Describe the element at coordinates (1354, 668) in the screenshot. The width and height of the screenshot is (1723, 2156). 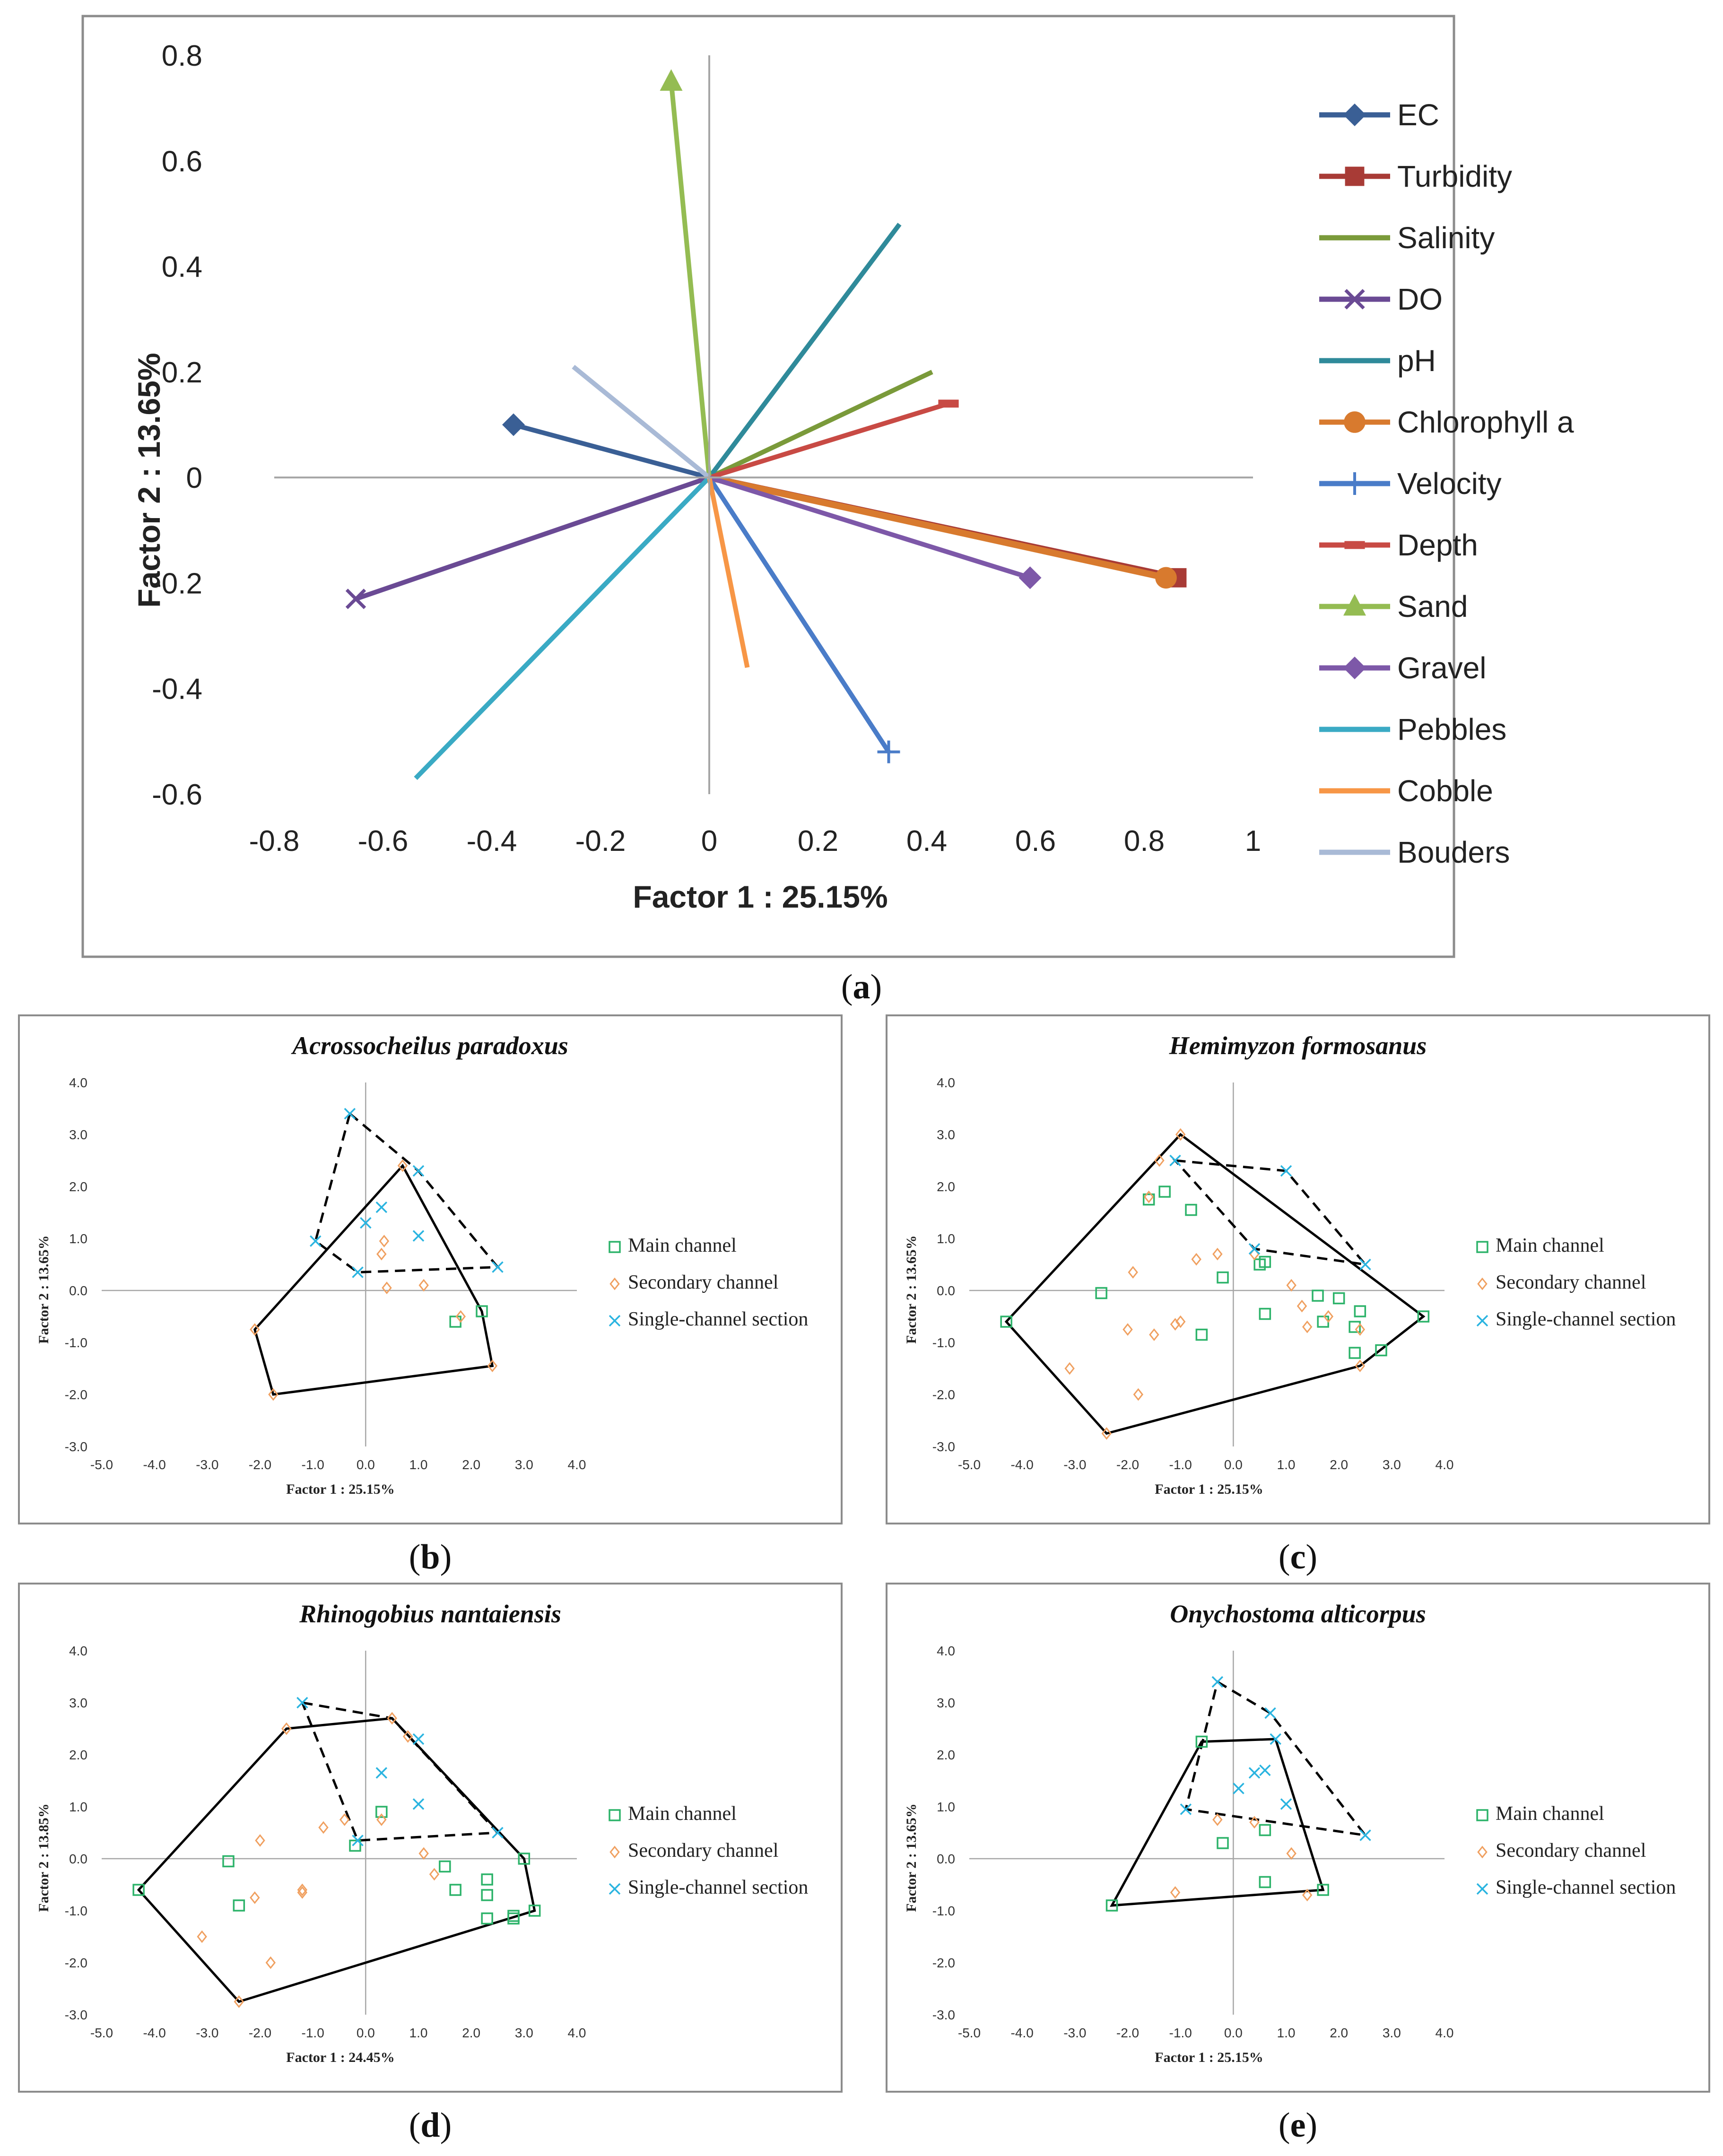
I see `legend-marker-gravel` at that location.